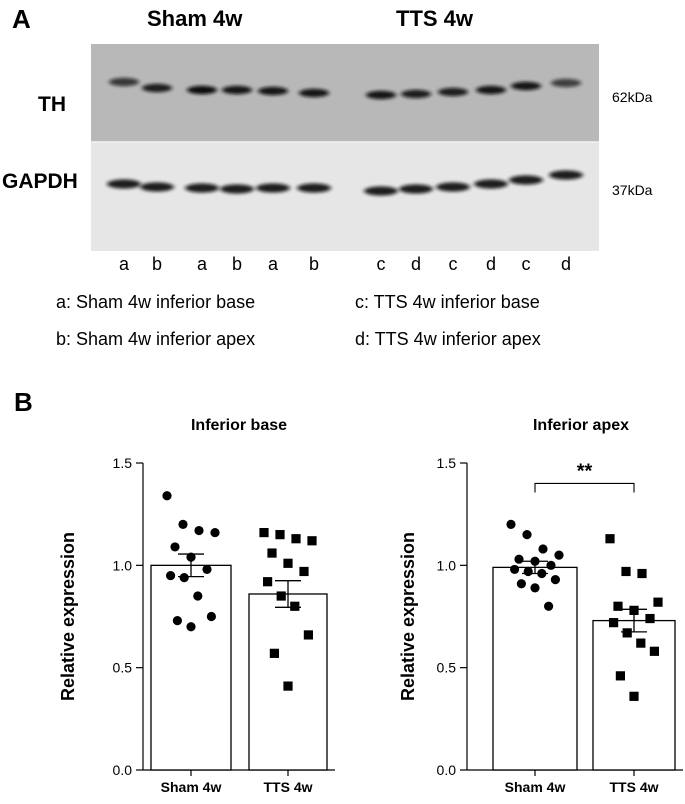  What do you see at coordinates (535, 787) in the screenshot?
I see `x-tick-label: Sham 4w` at bounding box center [535, 787].